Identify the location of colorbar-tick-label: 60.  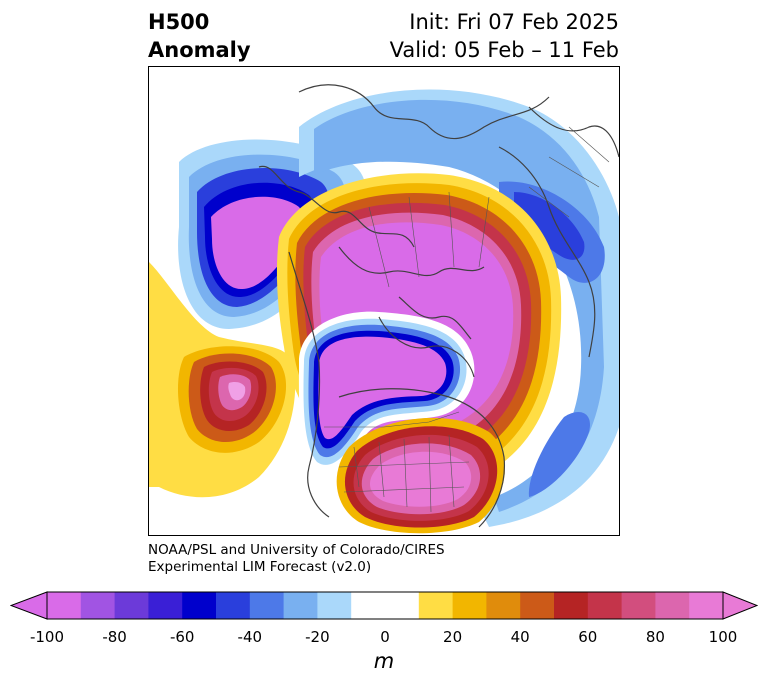
(588, 637).